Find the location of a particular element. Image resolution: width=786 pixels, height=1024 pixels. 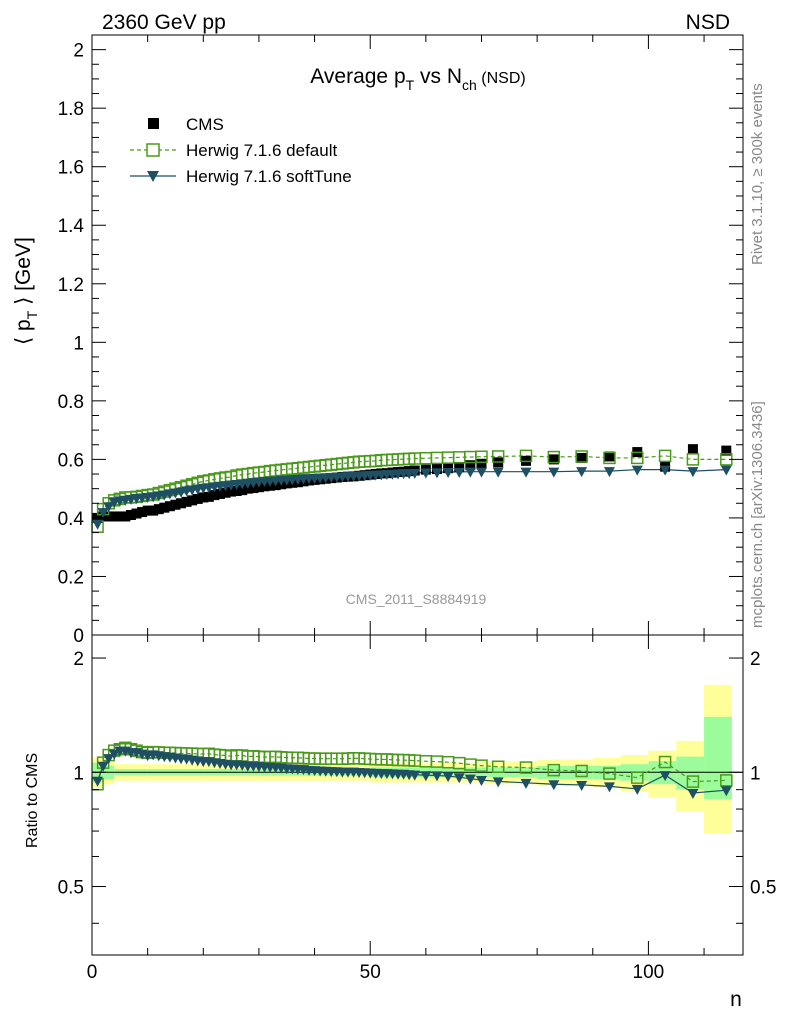

main-y-tick-label: 0.2 is located at coordinates (71, 577).